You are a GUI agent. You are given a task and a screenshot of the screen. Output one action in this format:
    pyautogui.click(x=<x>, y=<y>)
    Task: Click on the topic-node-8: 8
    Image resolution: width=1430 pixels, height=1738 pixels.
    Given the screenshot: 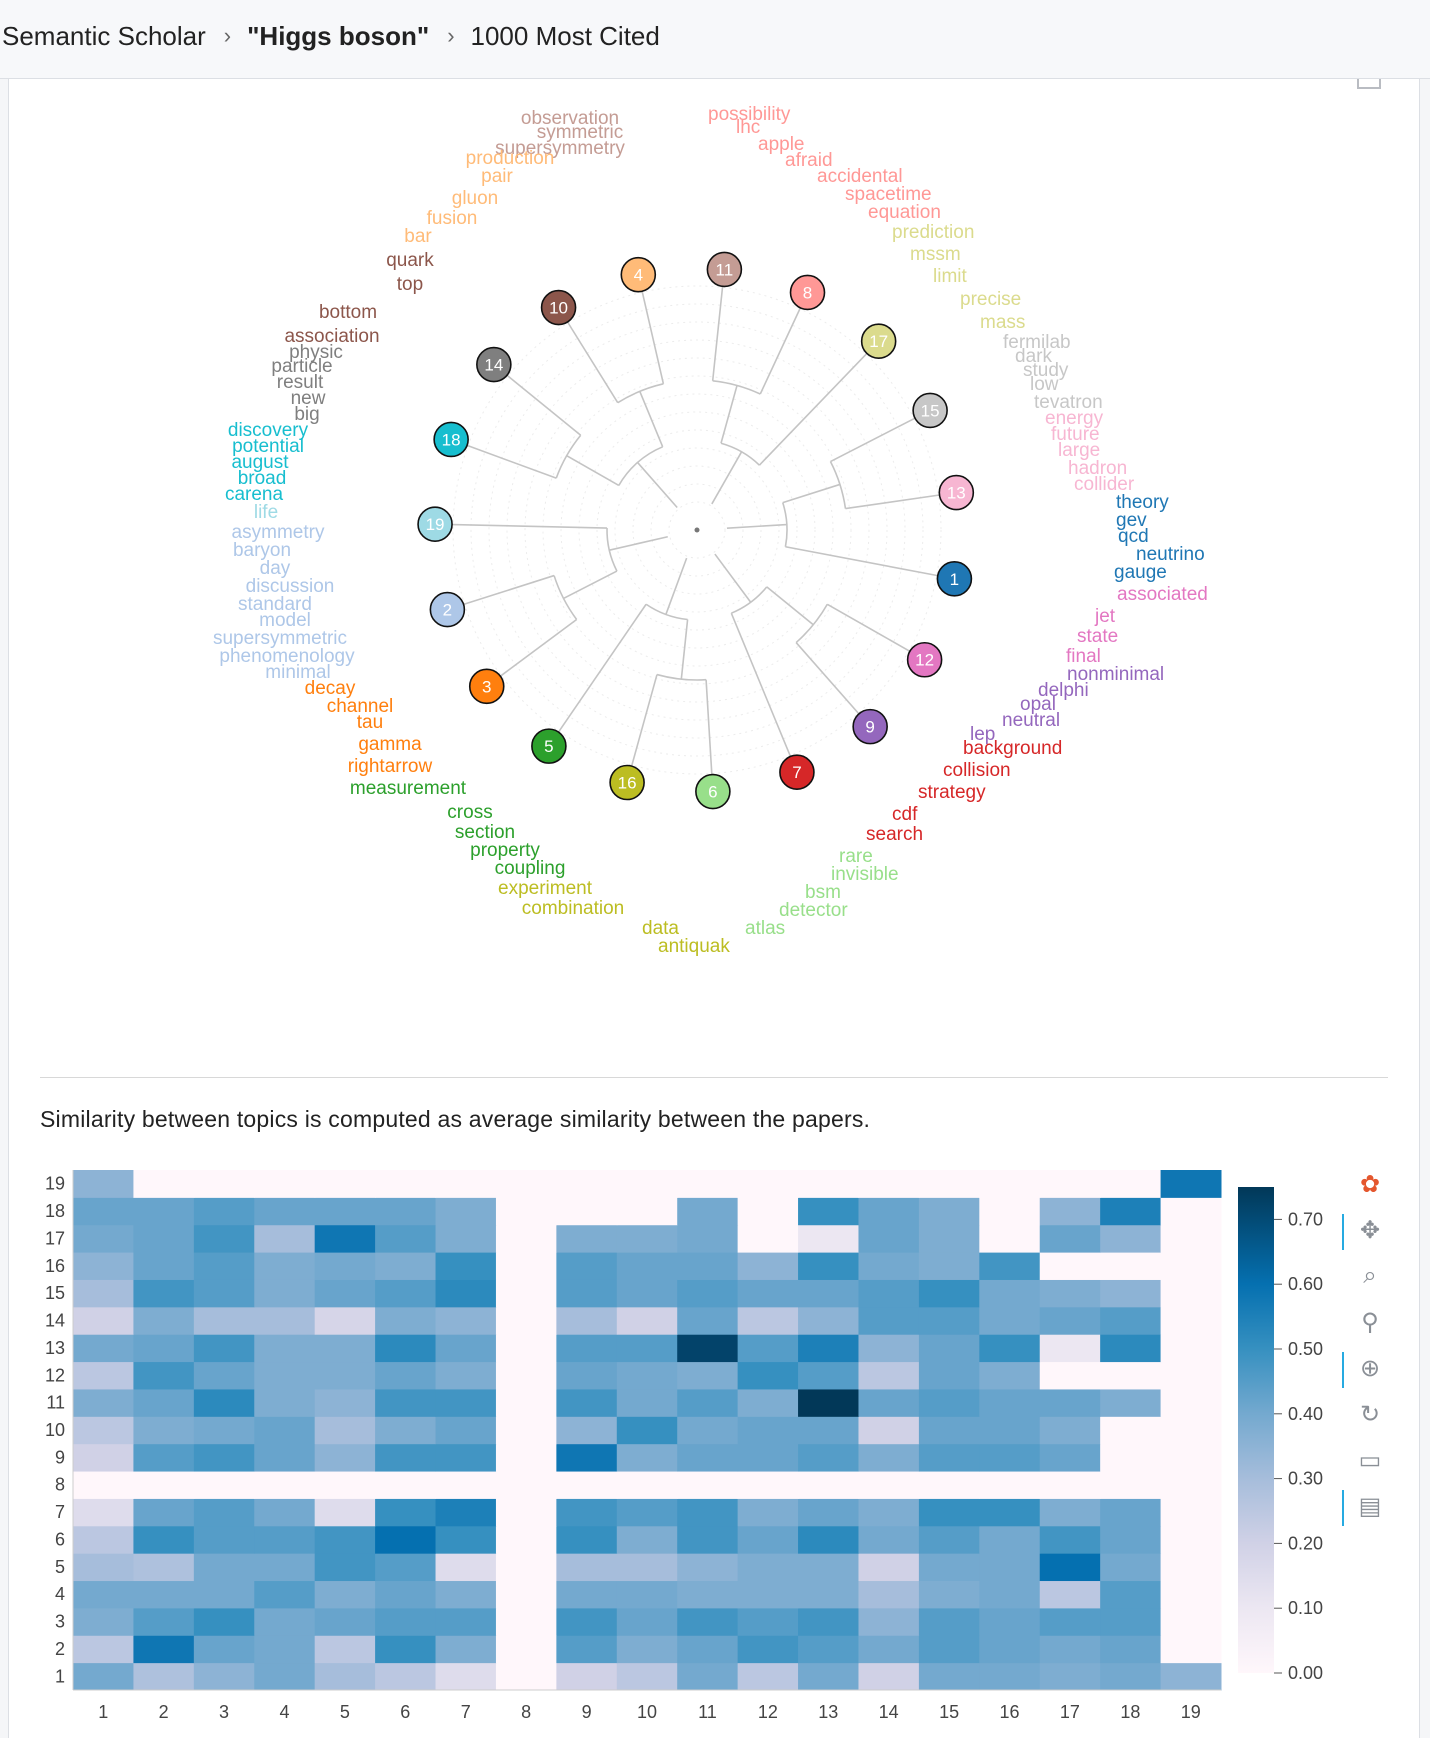 What is the action you would take?
    pyautogui.click(x=807, y=292)
    